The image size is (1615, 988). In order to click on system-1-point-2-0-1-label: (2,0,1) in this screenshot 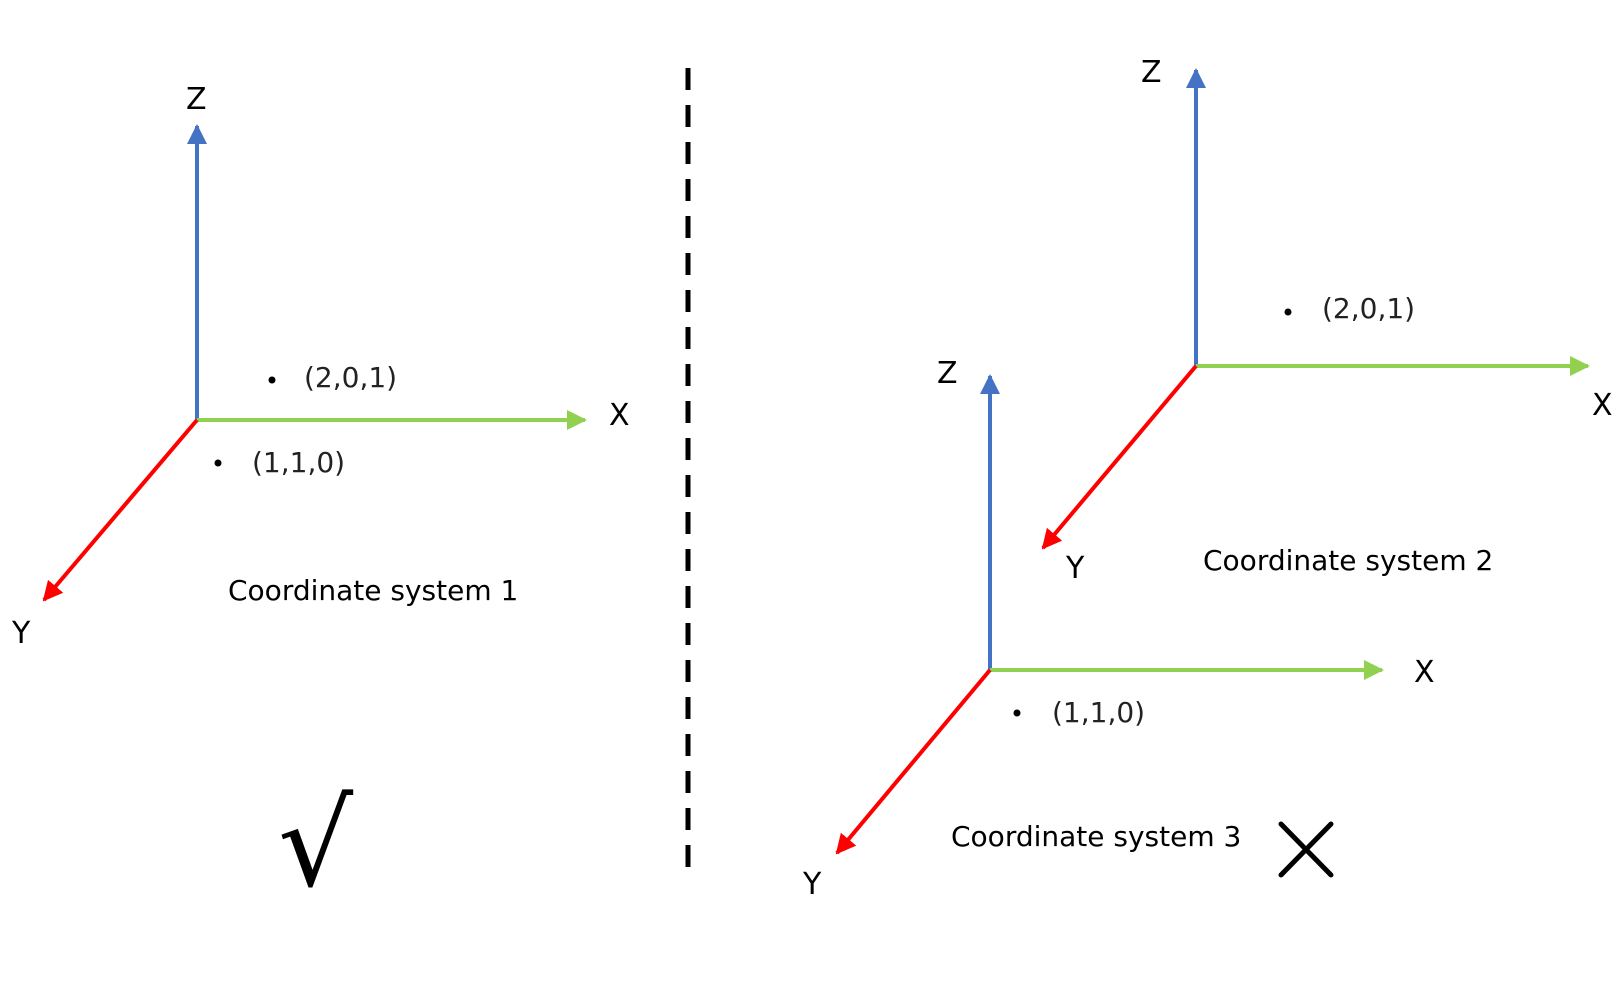, I will do `click(350, 377)`.